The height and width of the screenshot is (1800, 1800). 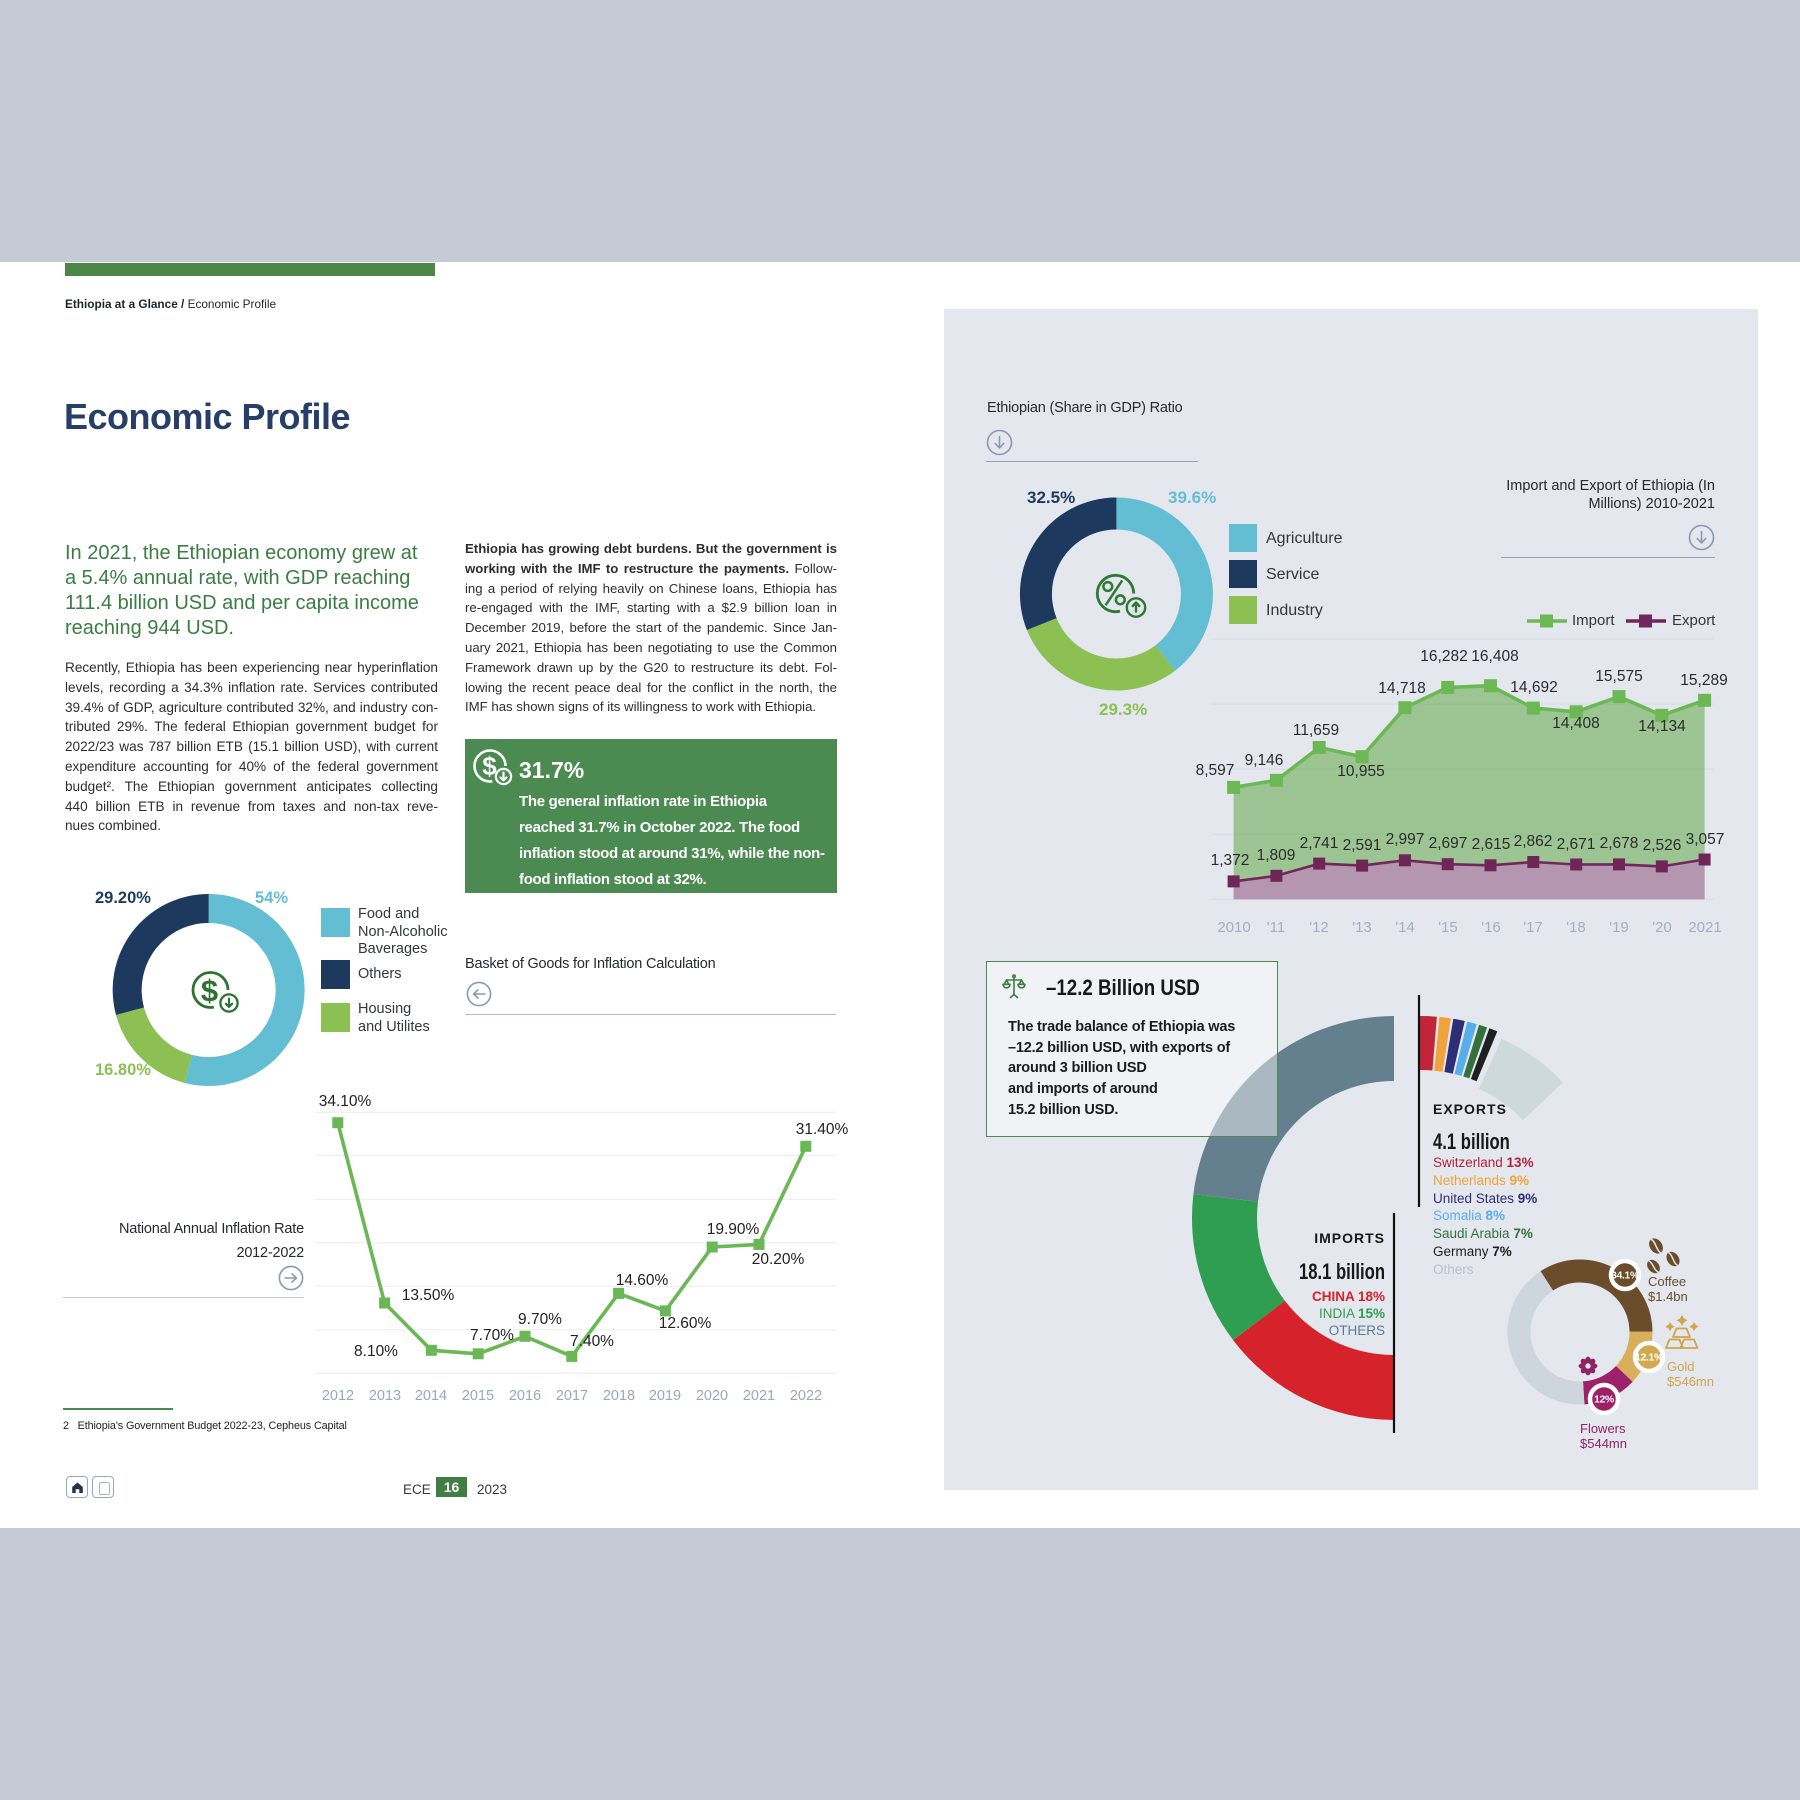 What do you see at coordinates (1604, 1400) in the screenshot?
I see `svg-text: 12%` at bounding box center [1604, 1400].